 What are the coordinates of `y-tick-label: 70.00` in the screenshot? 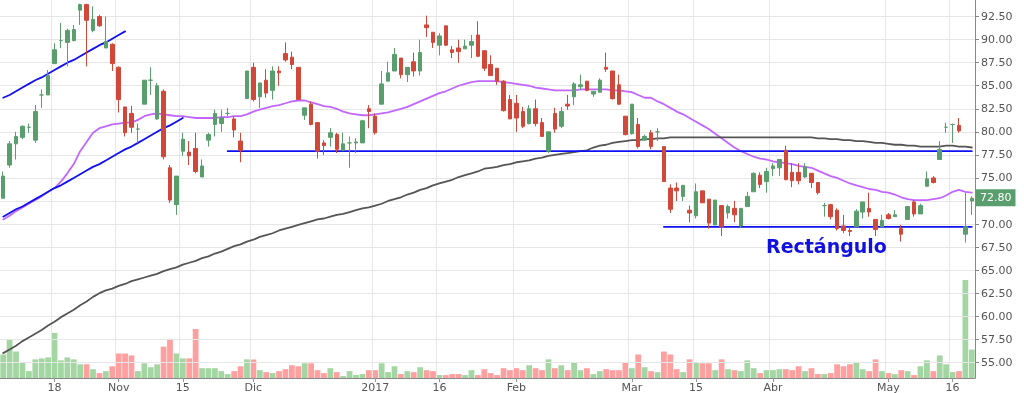 It's located at (997, 224).